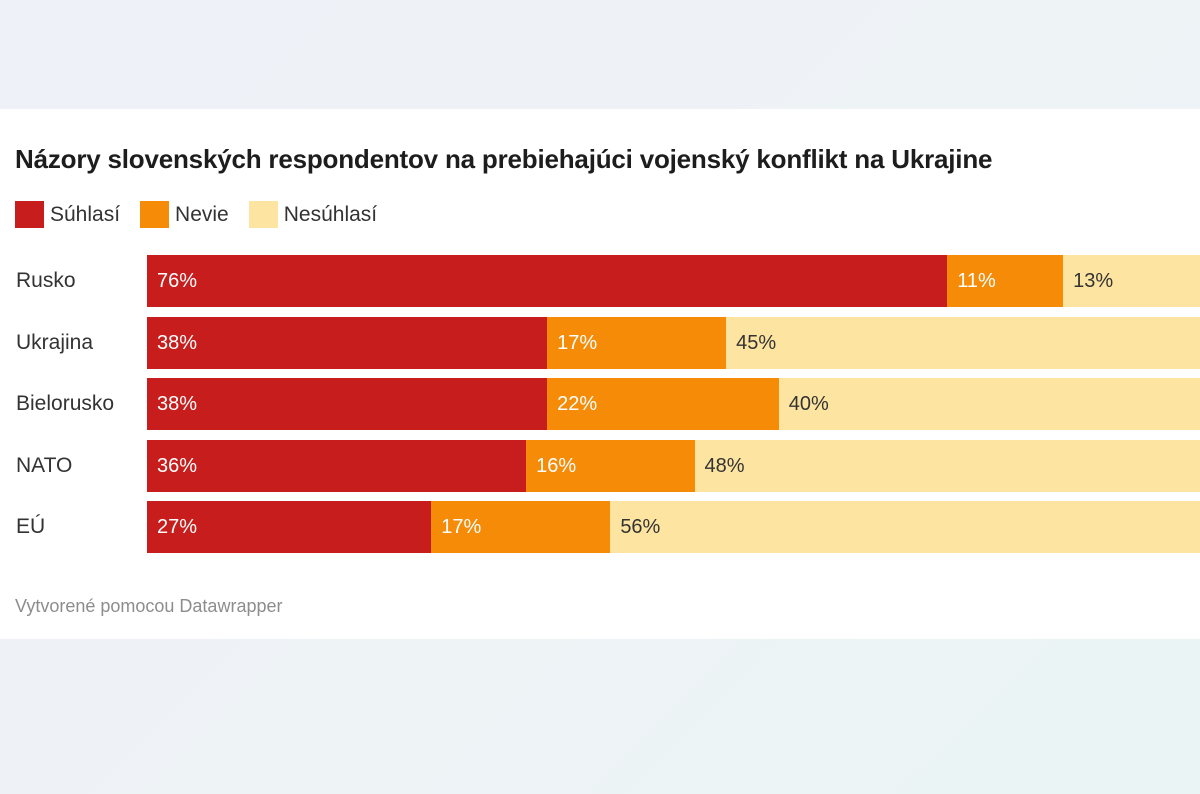 This screenshot has height=794, width=1200. I want to click on bar-segment: 22%, so click(663, 404).